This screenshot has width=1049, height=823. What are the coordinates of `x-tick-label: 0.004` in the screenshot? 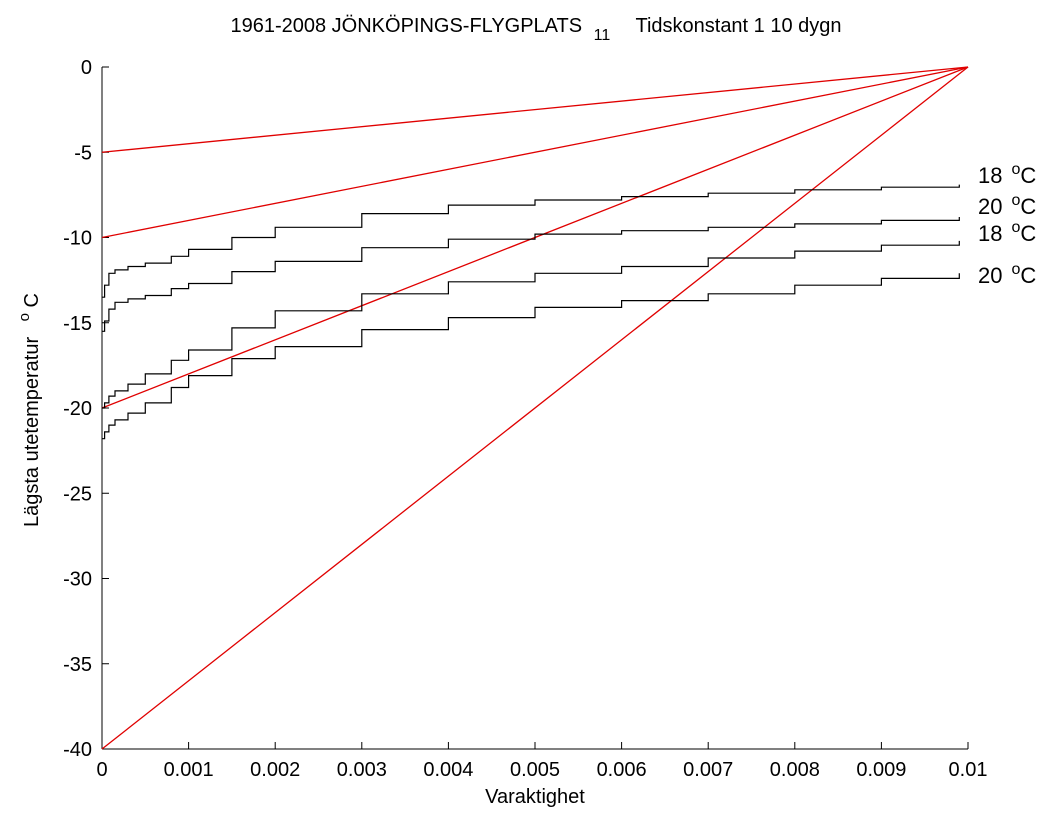 It's located at (448, 770).